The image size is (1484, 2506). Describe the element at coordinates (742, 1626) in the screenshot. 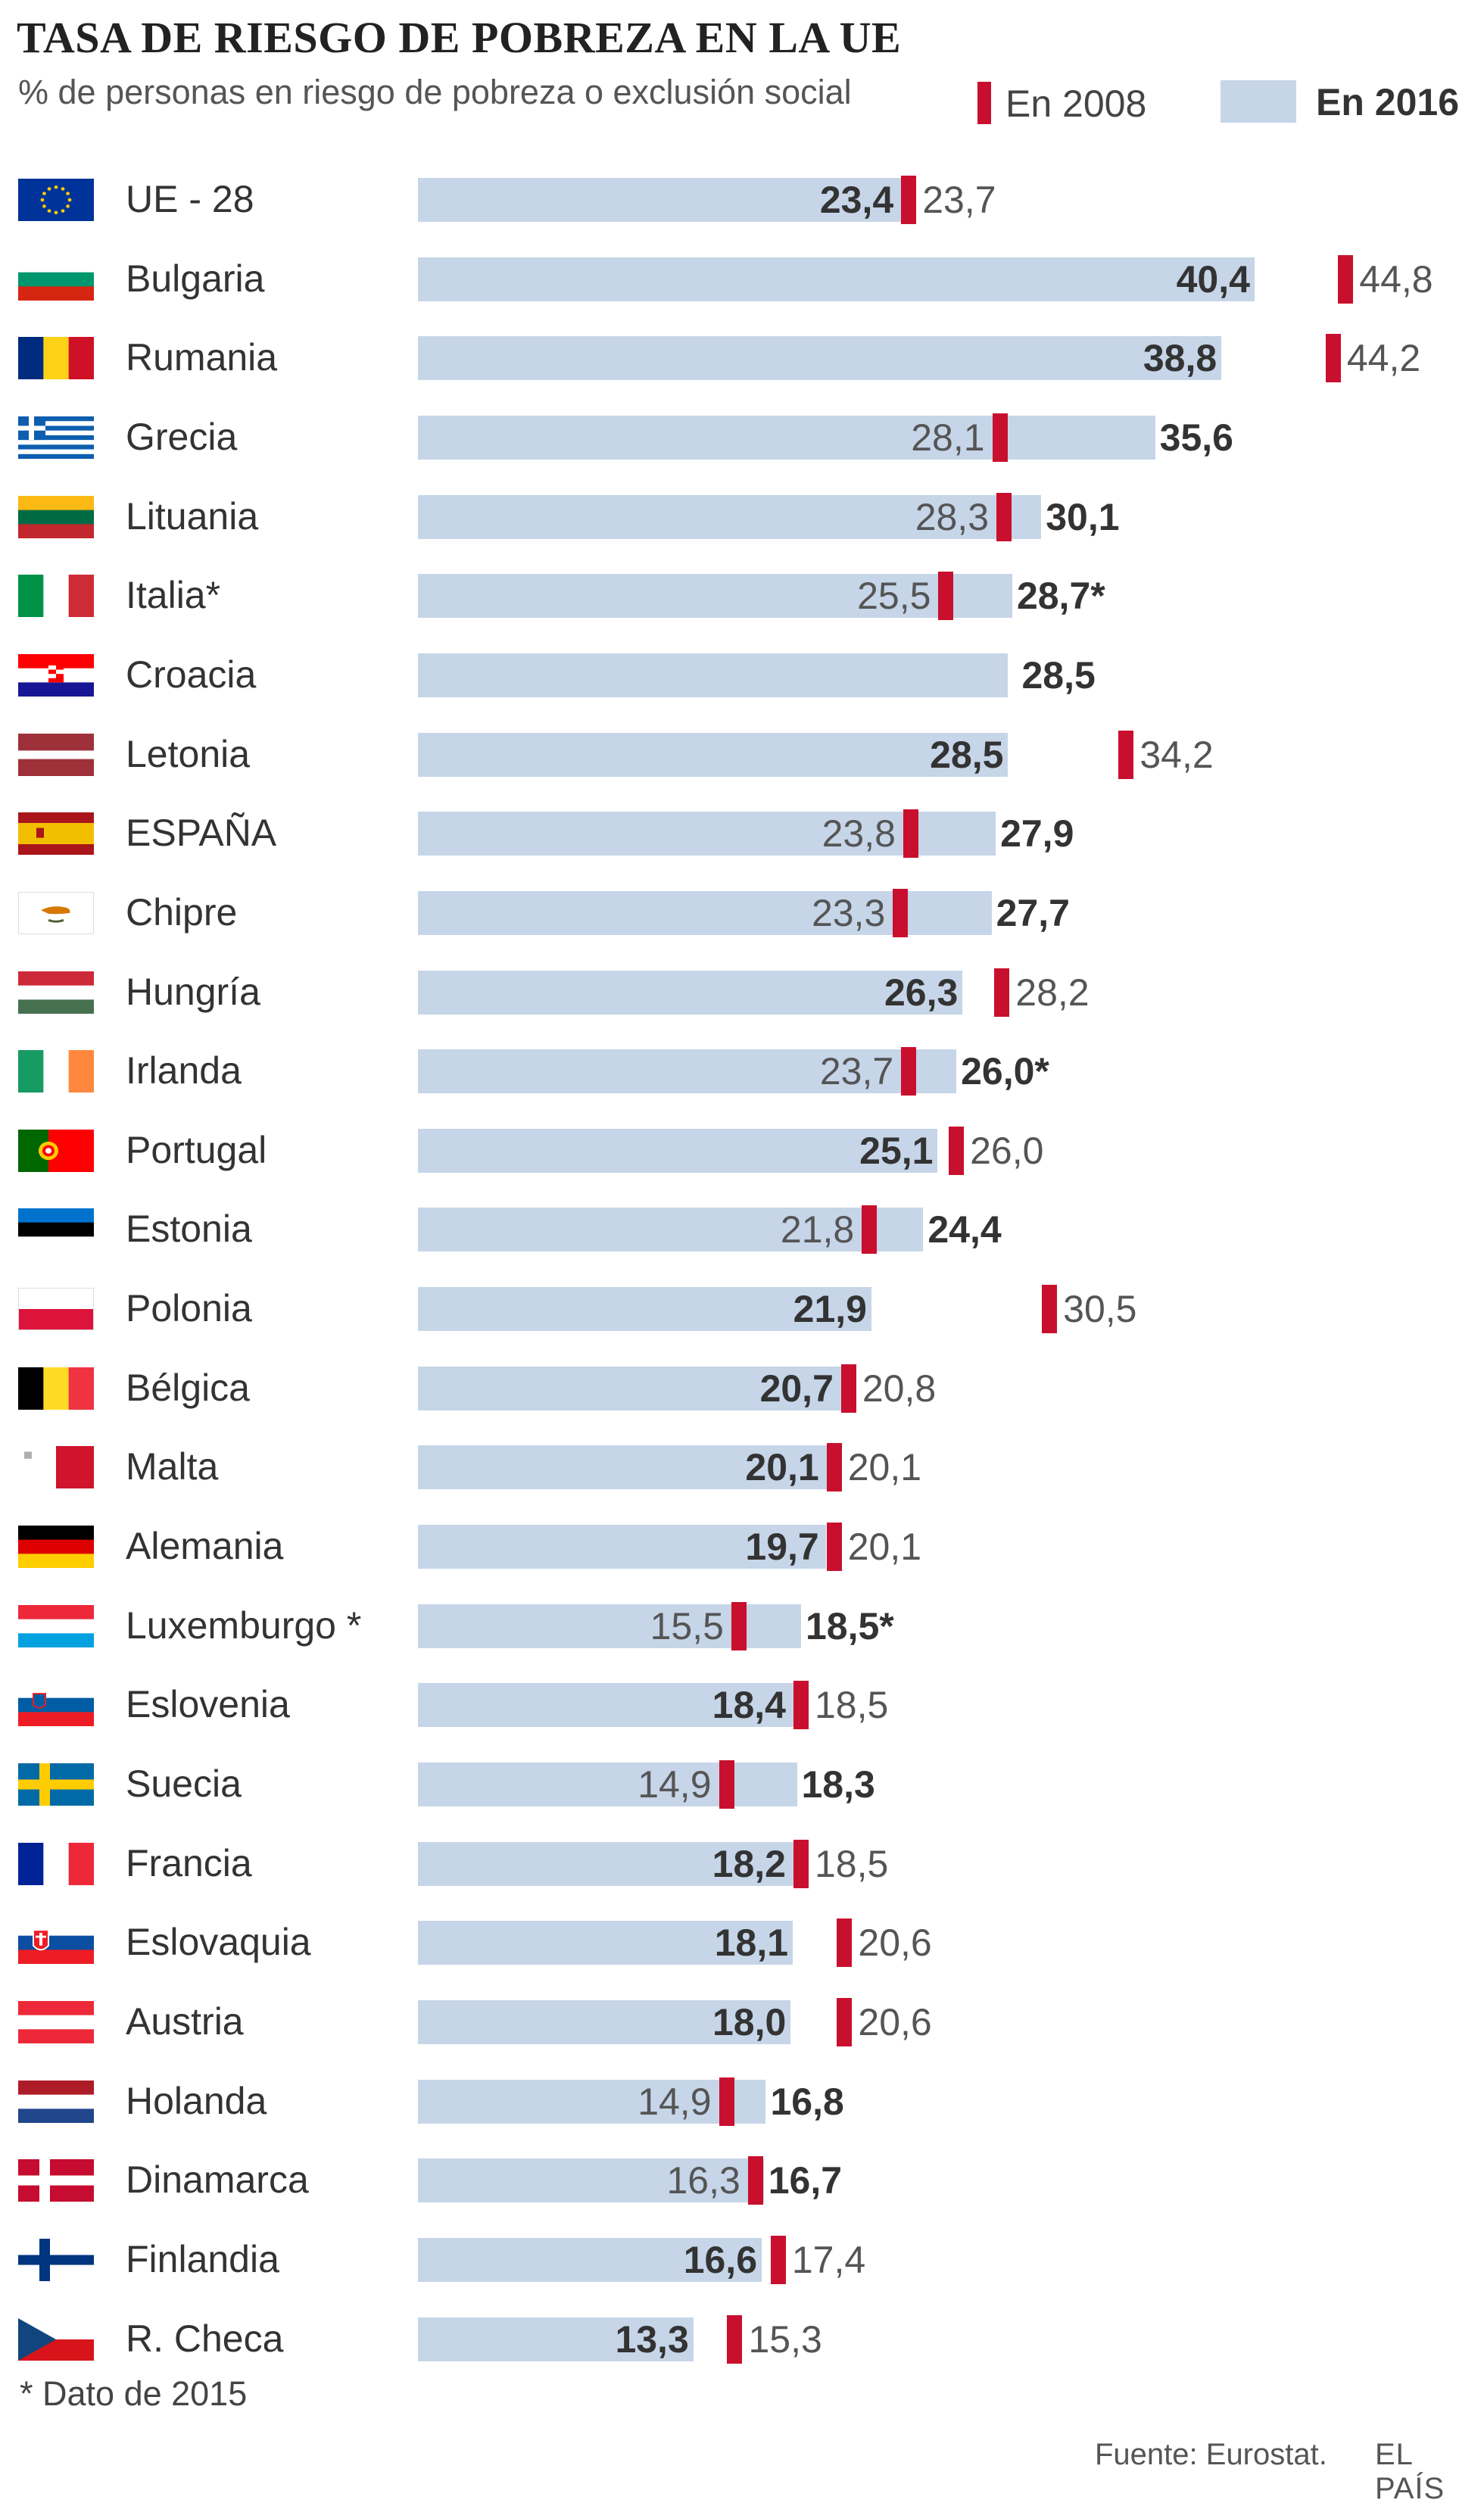

I see `chart-row: Luxemburgo * 18,5* 15,5` at that location.